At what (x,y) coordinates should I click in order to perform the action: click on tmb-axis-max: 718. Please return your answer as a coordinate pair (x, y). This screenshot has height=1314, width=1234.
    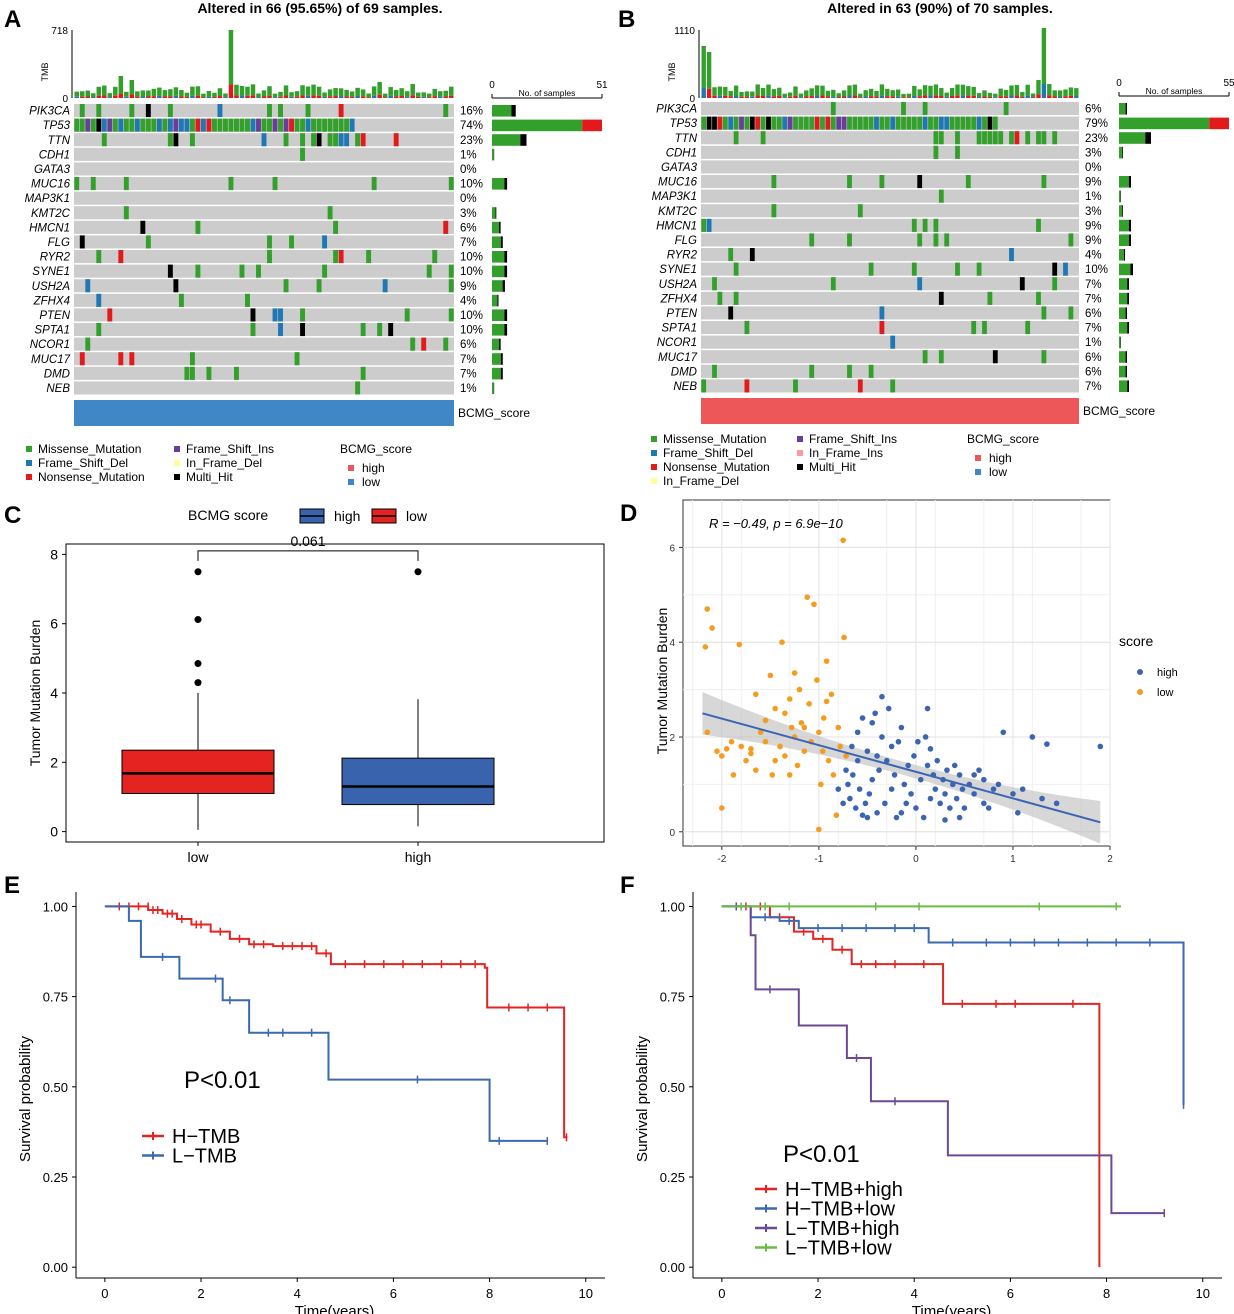
    Looking at the image, I should click on (59, 31).